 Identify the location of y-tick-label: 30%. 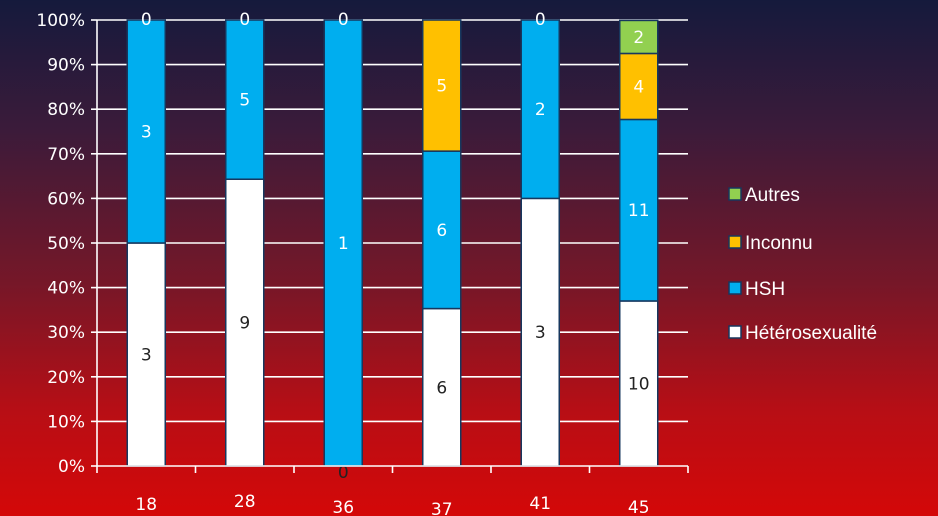
(66, 333).